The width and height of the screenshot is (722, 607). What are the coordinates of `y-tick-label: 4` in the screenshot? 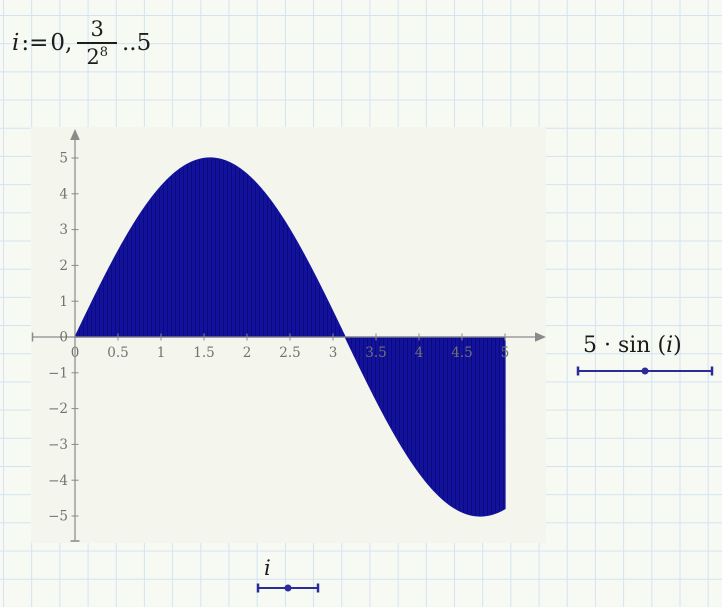 It's located at (63, 194).